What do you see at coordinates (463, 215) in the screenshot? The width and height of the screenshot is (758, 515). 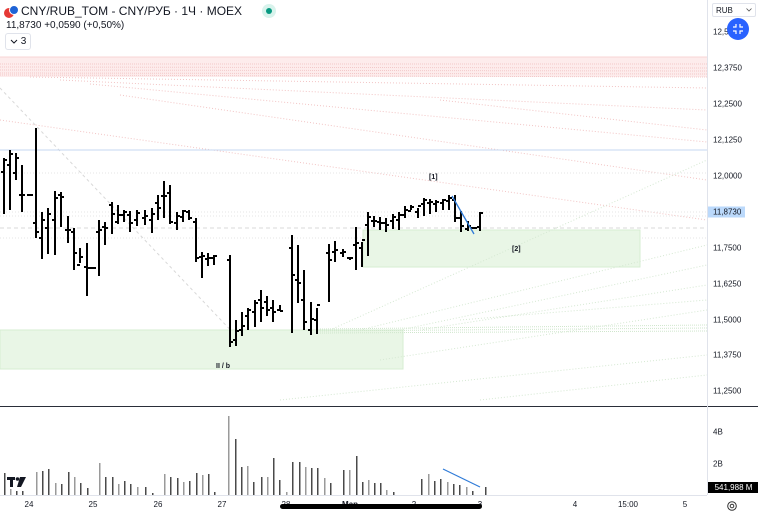 I see `blue-trendline` at bounding box center [463, 215].